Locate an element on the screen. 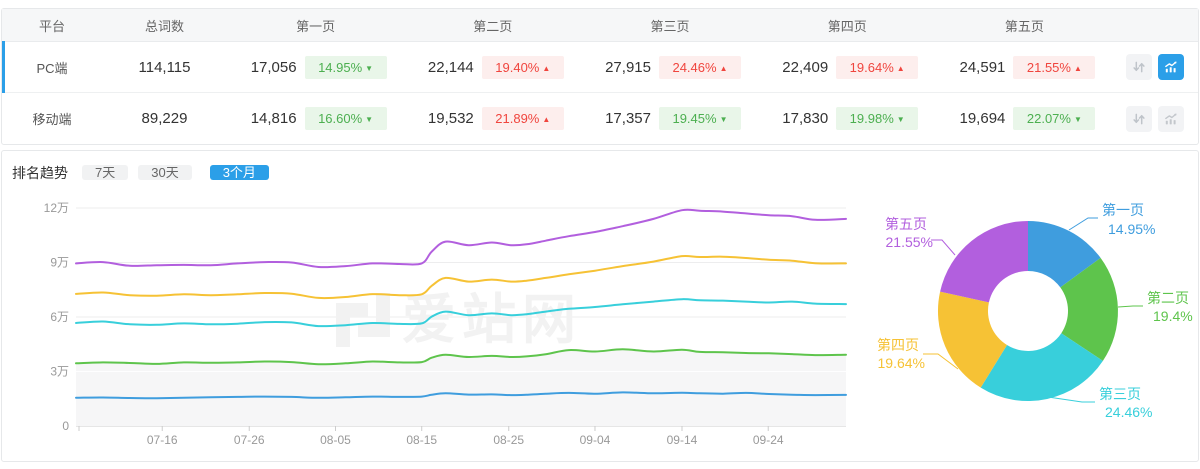  page4-cell: 17,830 19.98% ▼ is located at coordinates (847, 118).